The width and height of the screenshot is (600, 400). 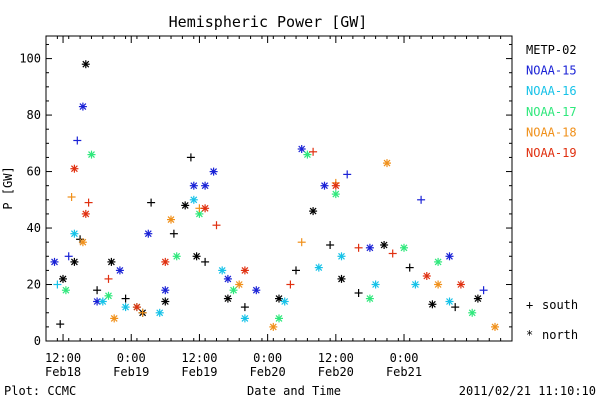 What do you see at coordinates (551, 71) in the screenshot?
I see `legend-entry: NOAA-15` at bounding box center [551, 71].